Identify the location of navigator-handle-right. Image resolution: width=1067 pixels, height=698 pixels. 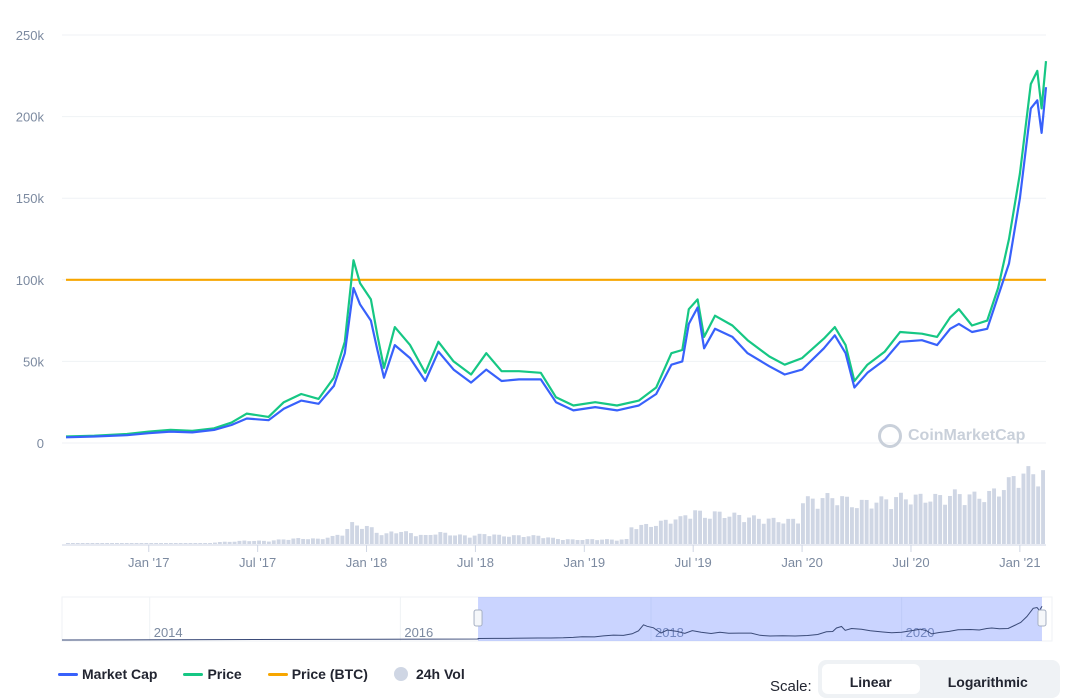
(1042, 618).